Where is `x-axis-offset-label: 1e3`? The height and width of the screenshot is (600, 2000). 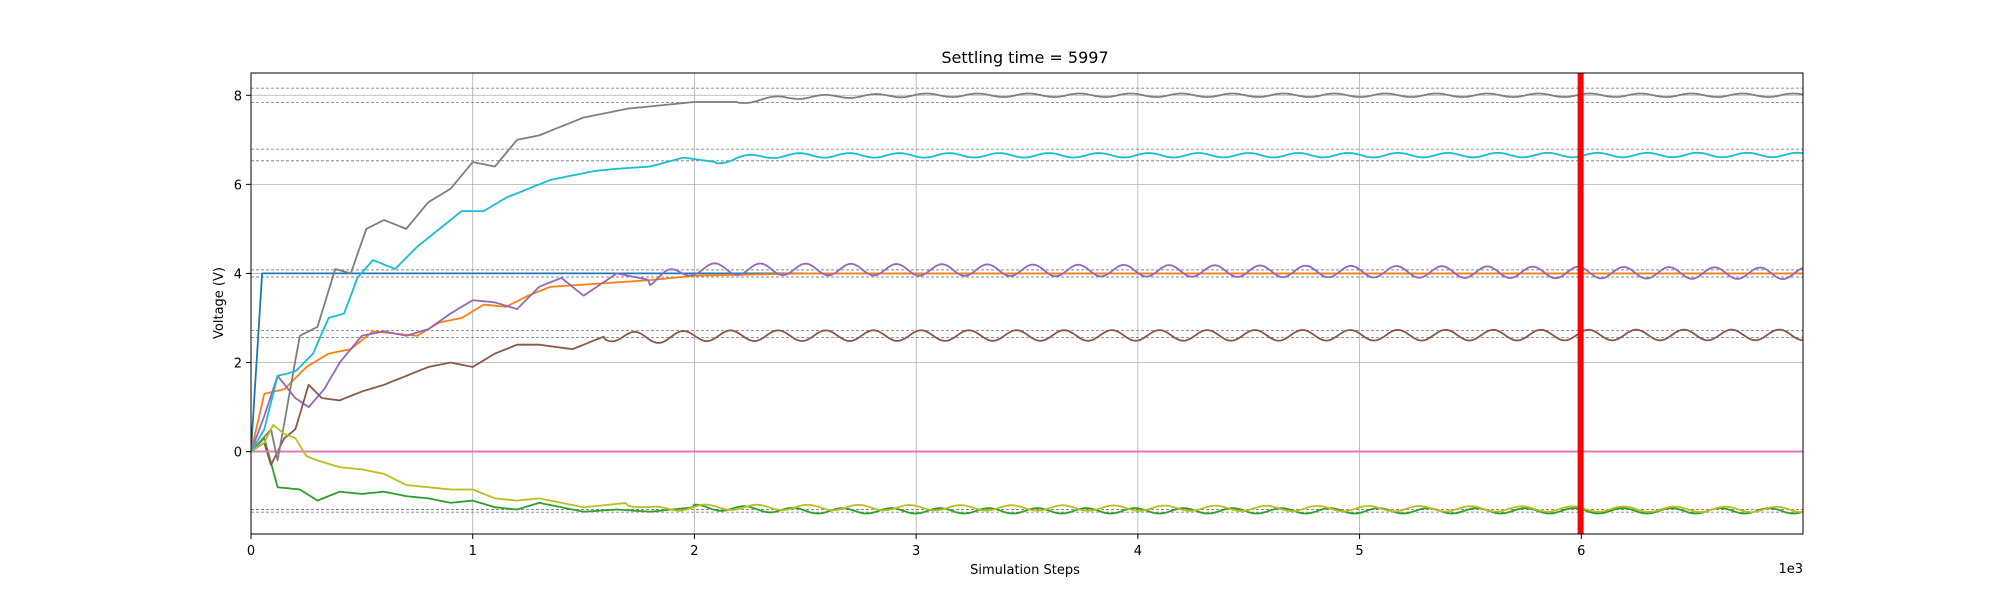
x-axis-offset-label: 1e3 is located at coordinates (1790, 569).